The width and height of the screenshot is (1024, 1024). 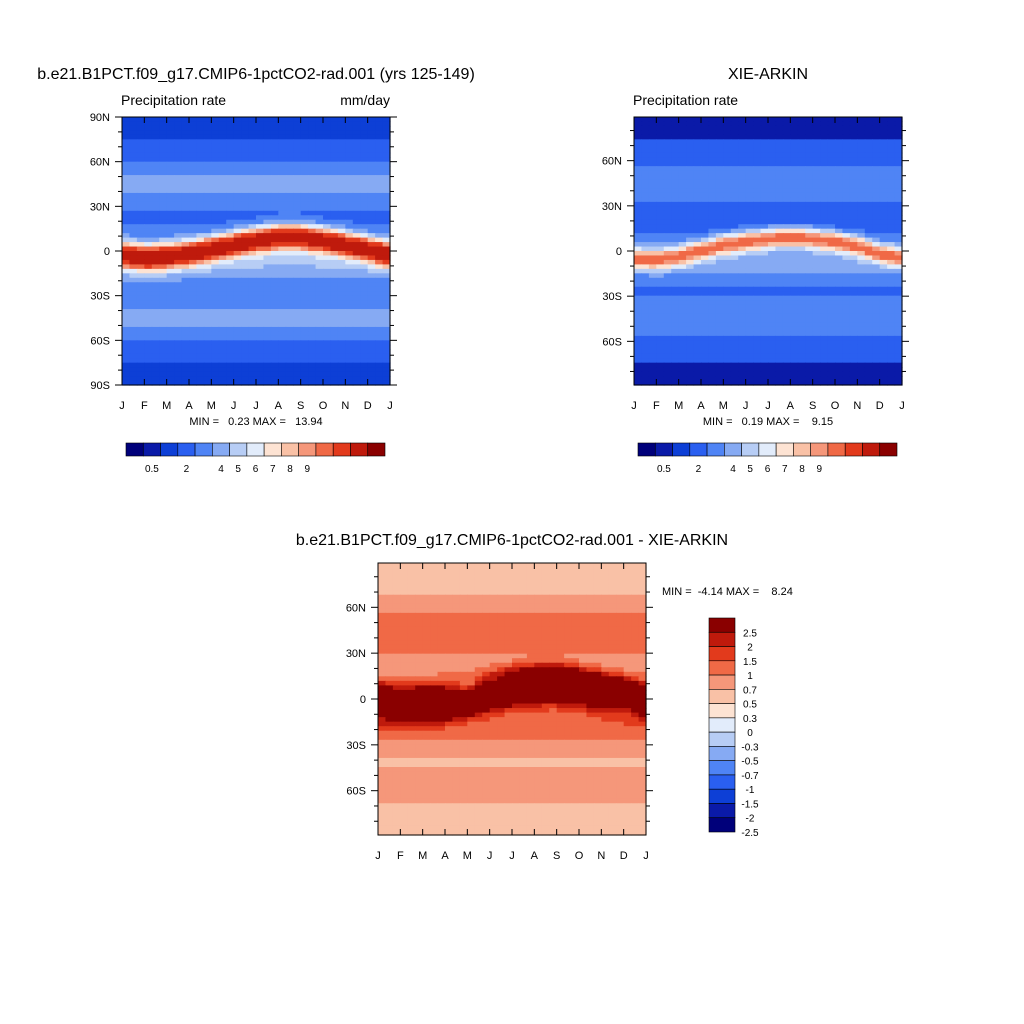 What do you see at coordinates (663, 449) in the screenshot?
I see `colorbar-swatch` at bounding box center [663, 449].